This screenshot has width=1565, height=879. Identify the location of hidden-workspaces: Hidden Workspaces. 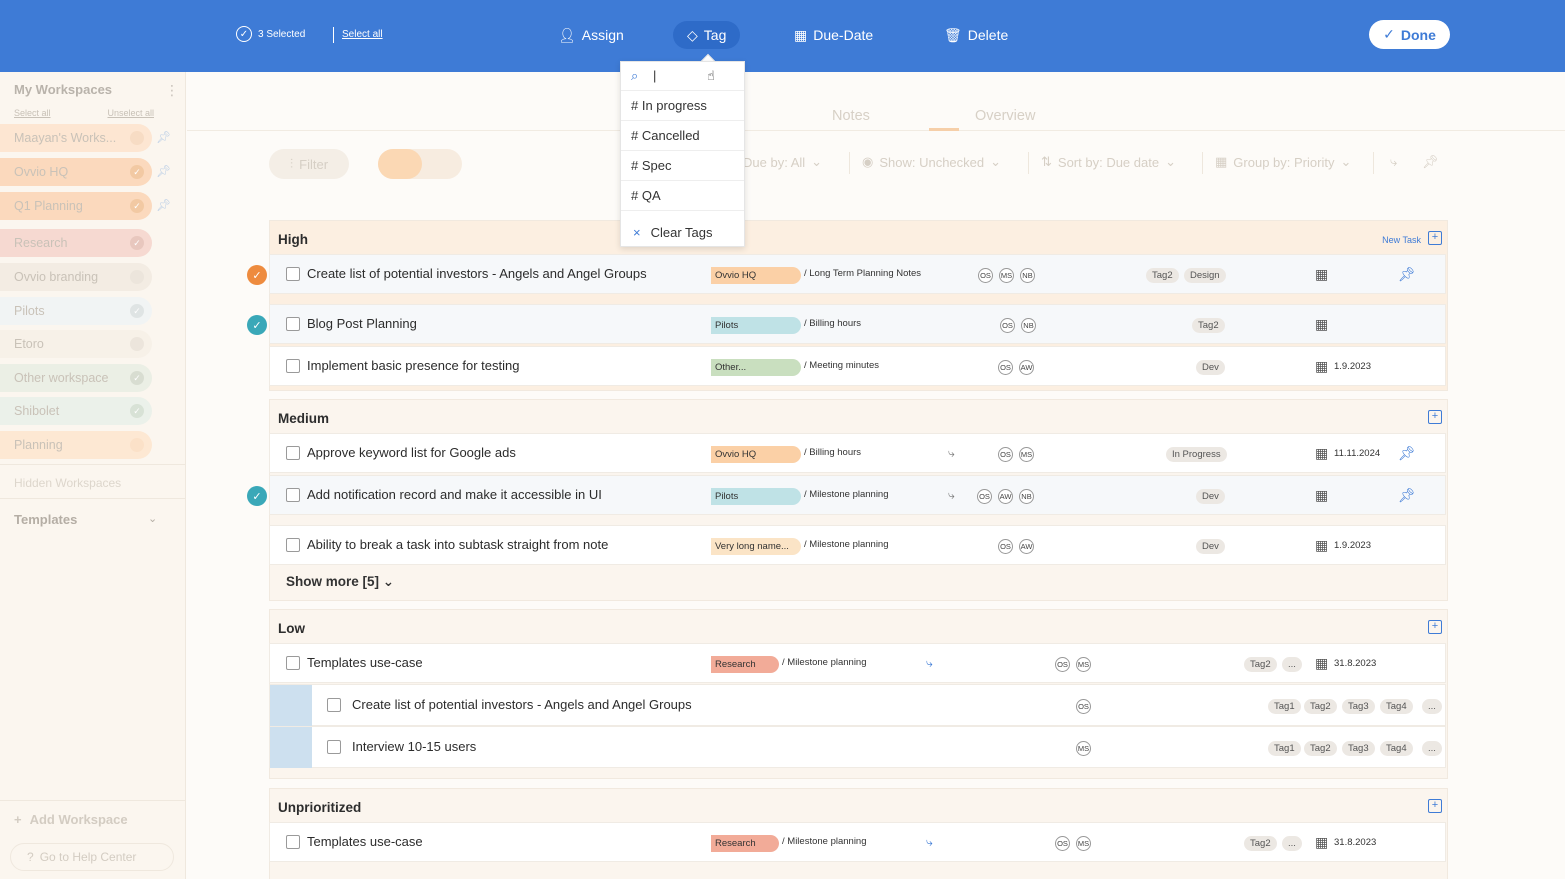
(68, 483).